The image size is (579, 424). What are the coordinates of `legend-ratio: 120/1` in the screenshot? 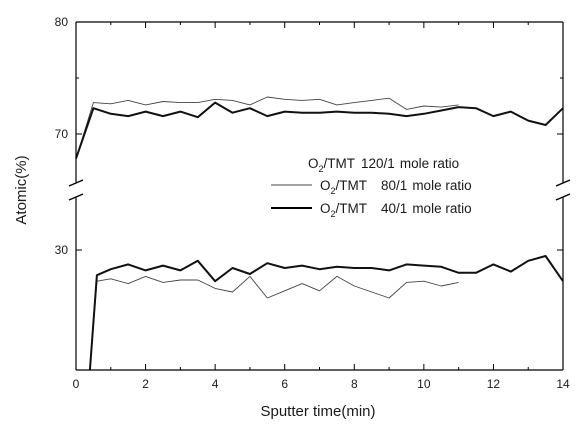 It's located at (378, 163).